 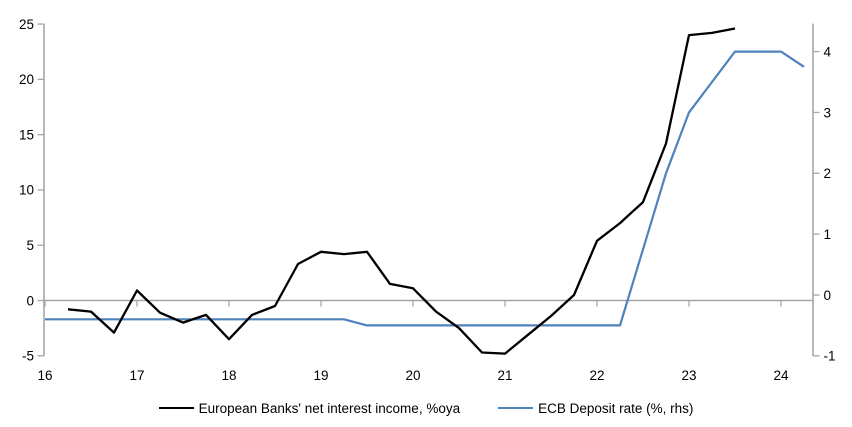 I want to click on x-axis-label: 23, so click(x=688, y=375).